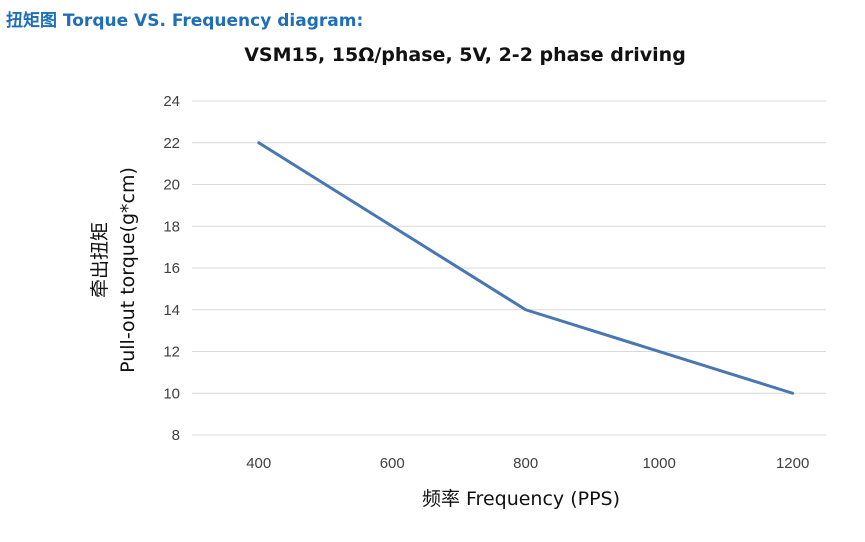  What do you see at coordinates (392, 463) in the screenshot?
I see `x-tick-label: 600` at bounding box center [392, 463].